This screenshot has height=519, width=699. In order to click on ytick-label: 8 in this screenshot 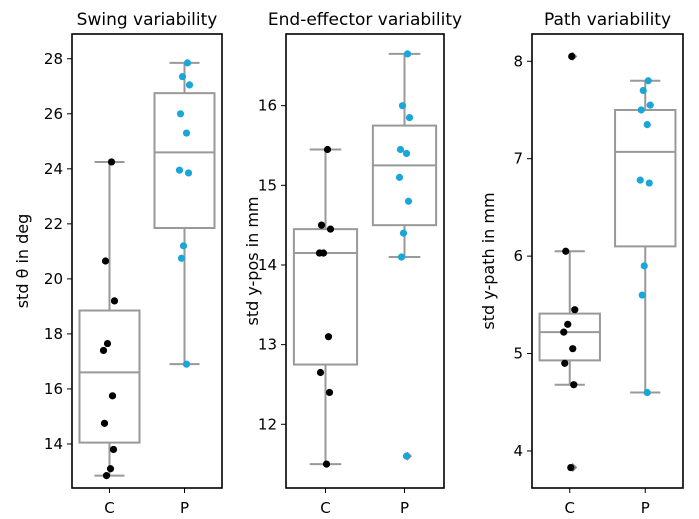, I will do `click(518, 61)`.